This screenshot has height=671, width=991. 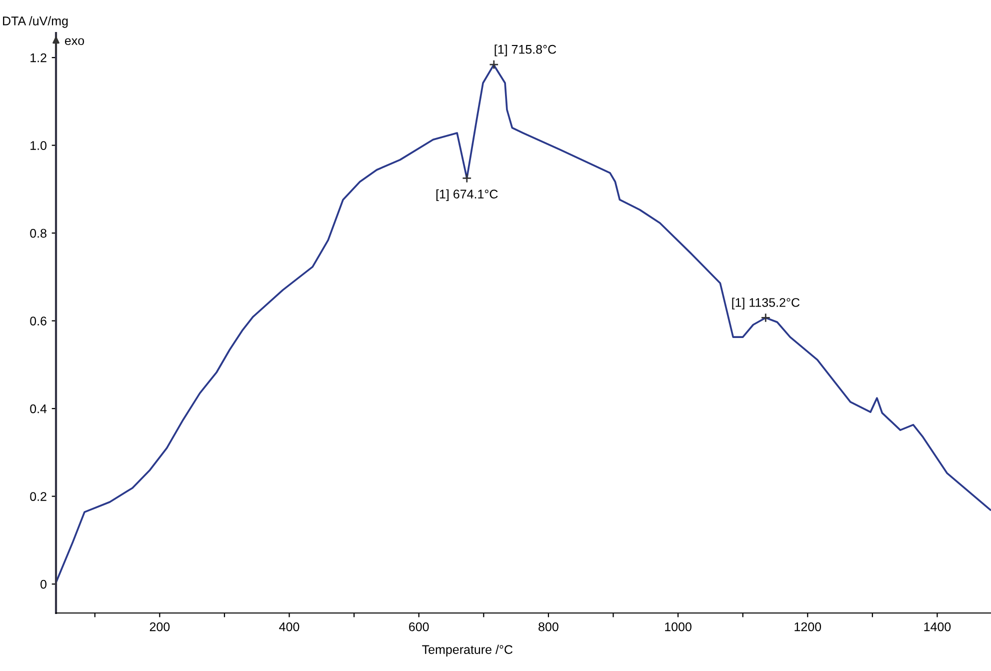 I want to click on y-tick-label: 1.2, so click(x=38, y=57).